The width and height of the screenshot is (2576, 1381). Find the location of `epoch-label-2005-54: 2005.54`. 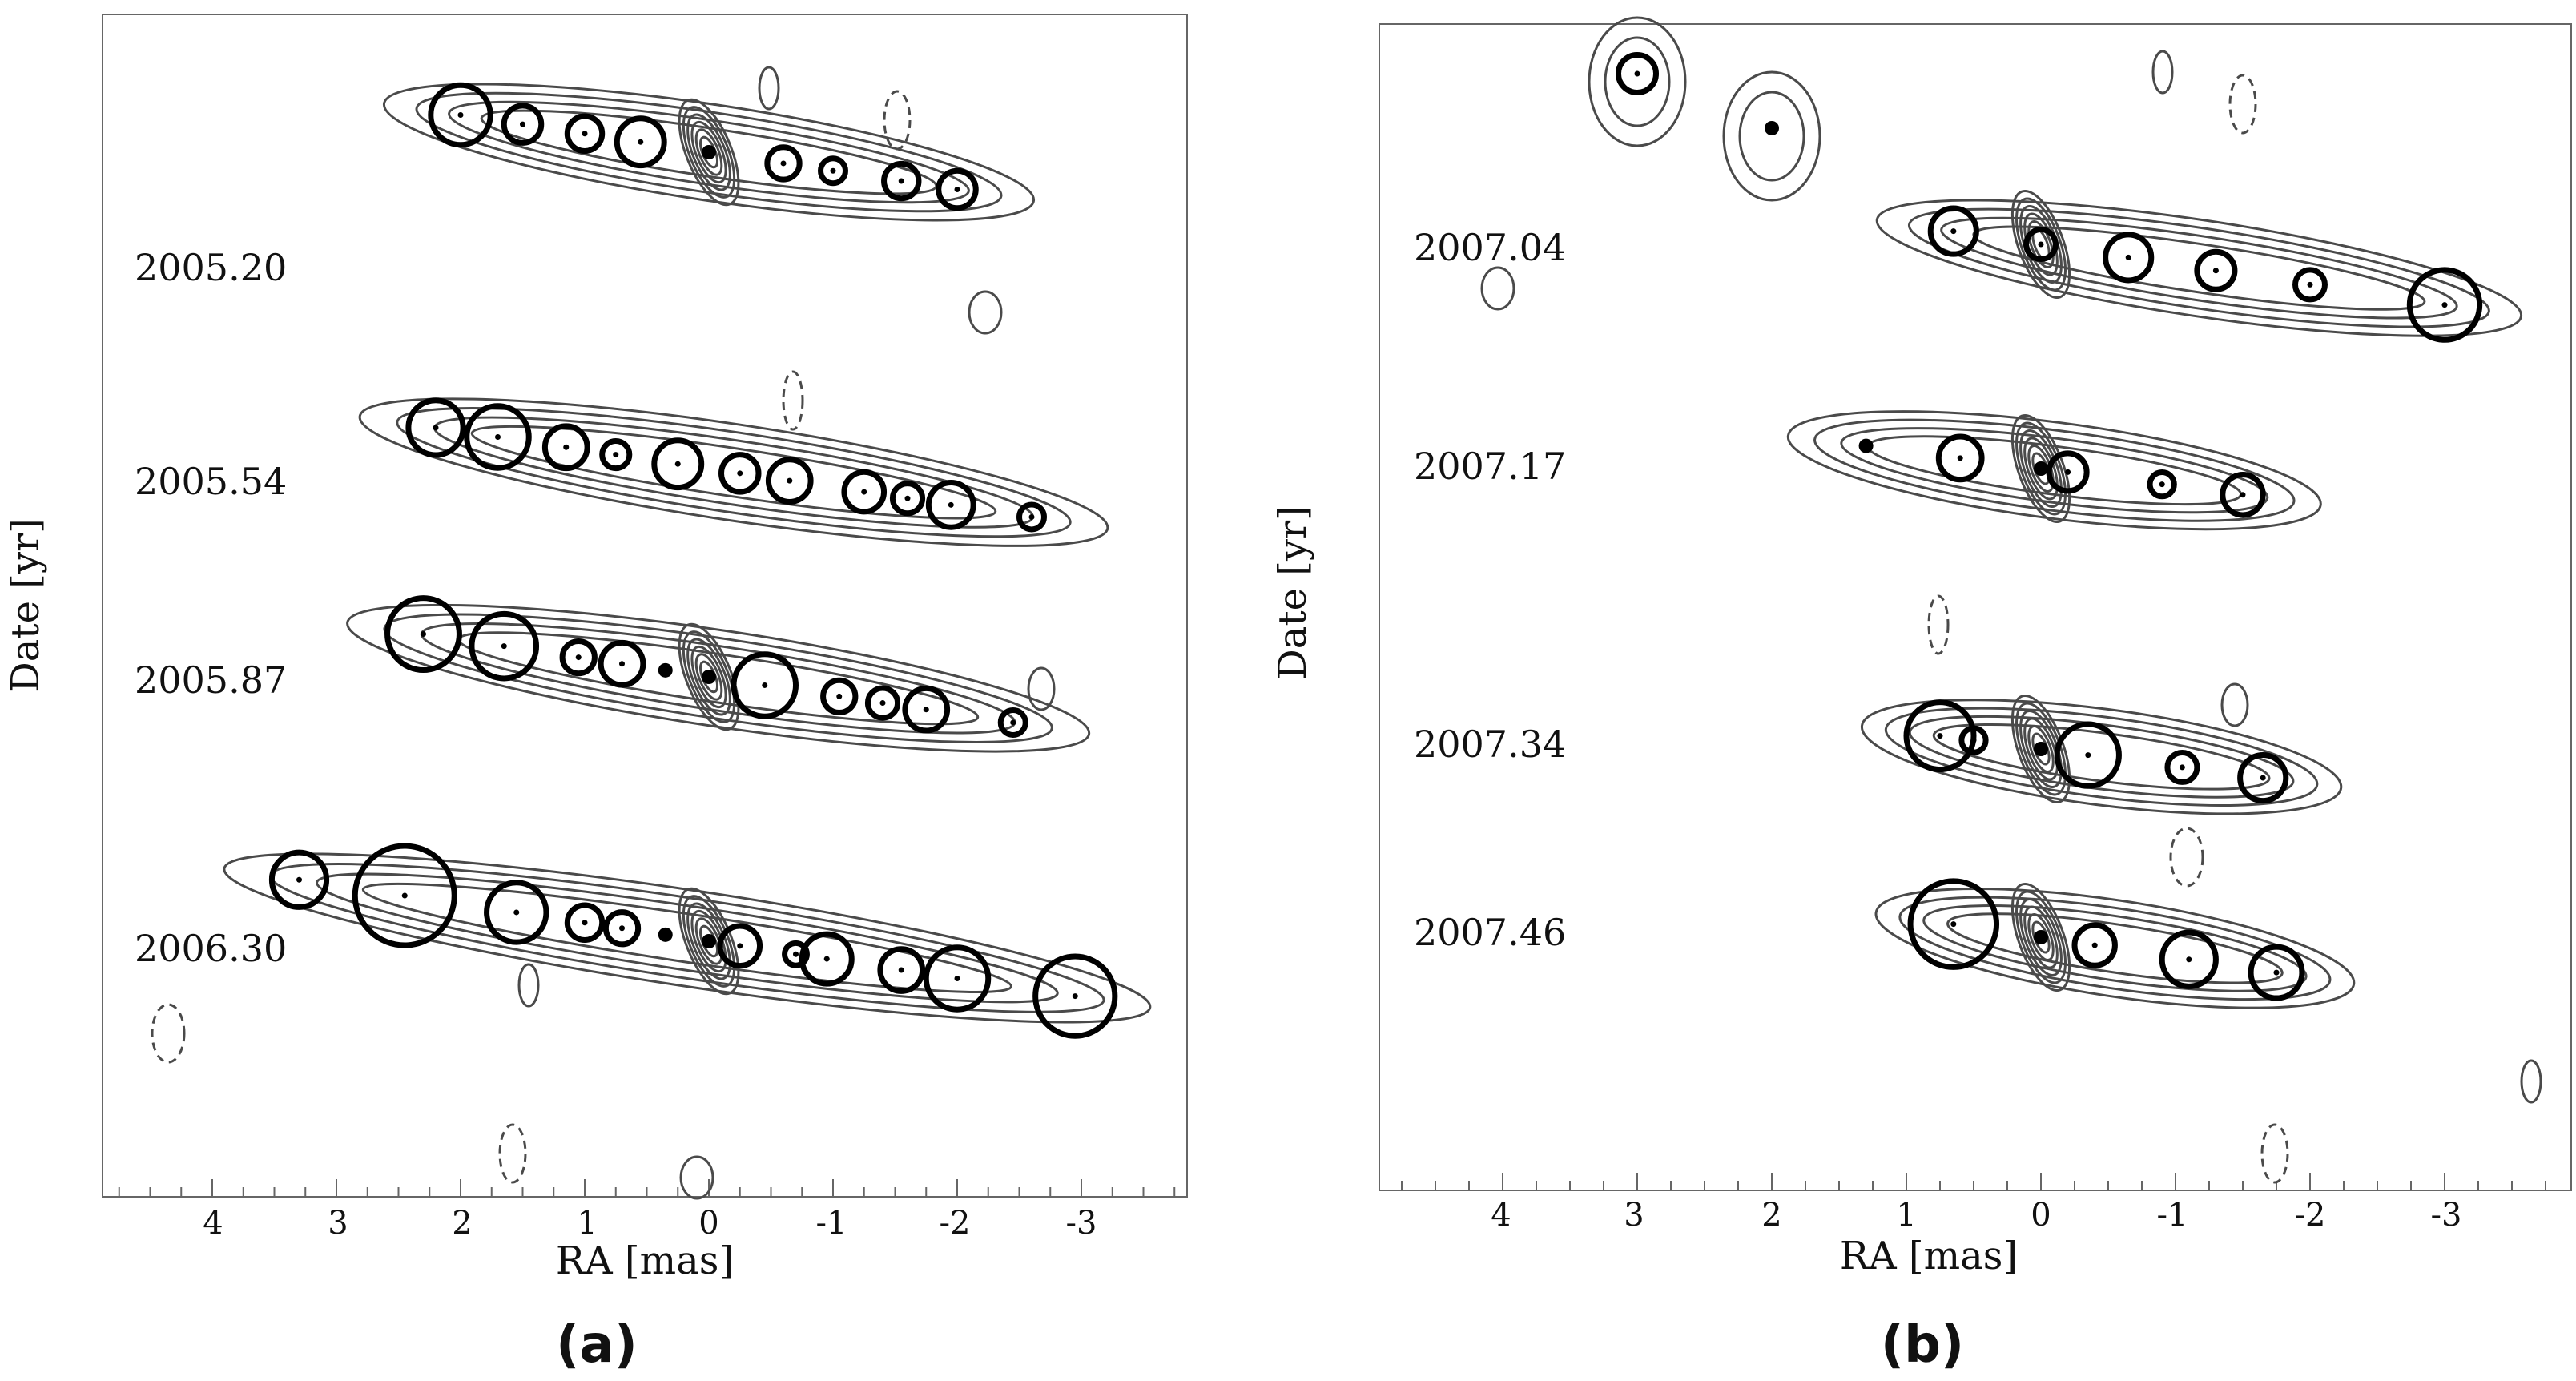

epoch-label-2005-54: 2005.54 is located at coordinates (211, 481).